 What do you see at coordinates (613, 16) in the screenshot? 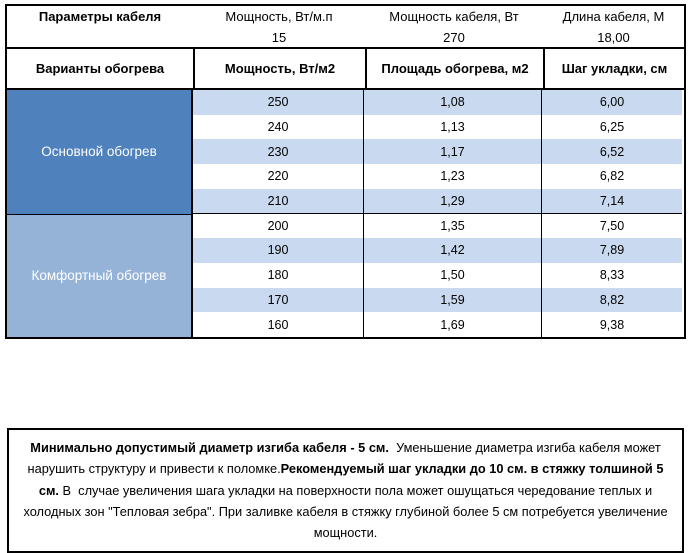
I see `cable-length-label: Длина кабеля, М` at bounding box center [613, 16].